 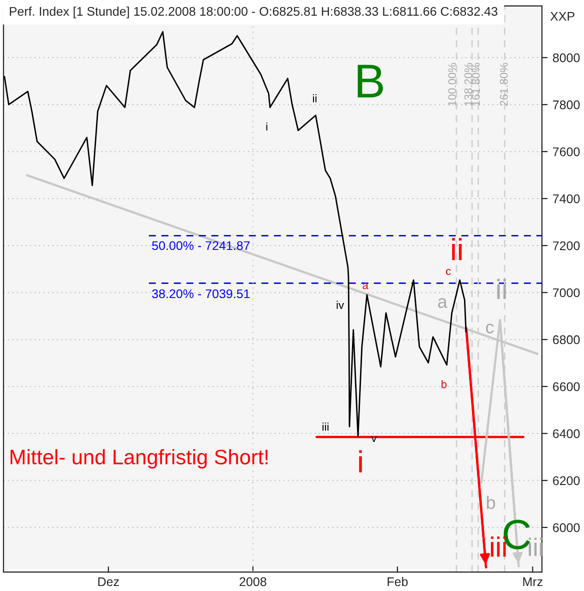 I want to click on x-tick-label: Mrz, so click(x=532, y=581).